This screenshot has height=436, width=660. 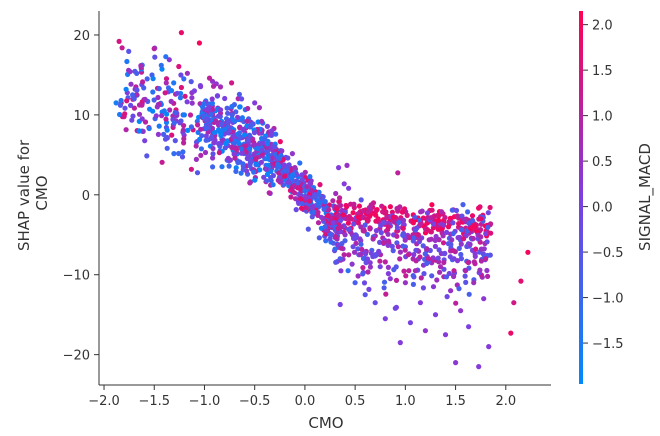 What do you see at coordinates (405, 401) in the screenshot?
I see `x-tick-label: 1.0` at bounding box center [405, 401].